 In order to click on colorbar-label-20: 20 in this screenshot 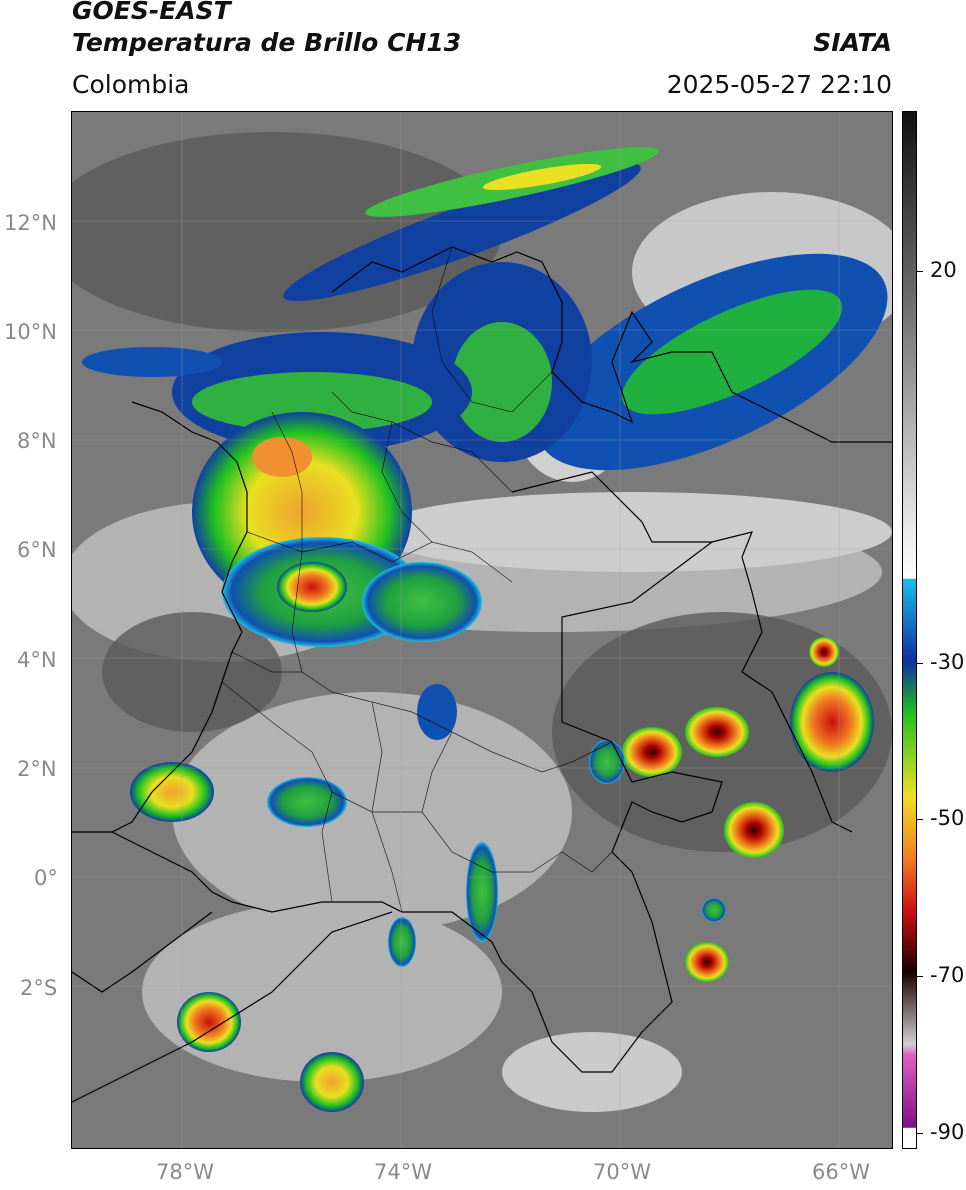, I will do `click(943, 270)`.